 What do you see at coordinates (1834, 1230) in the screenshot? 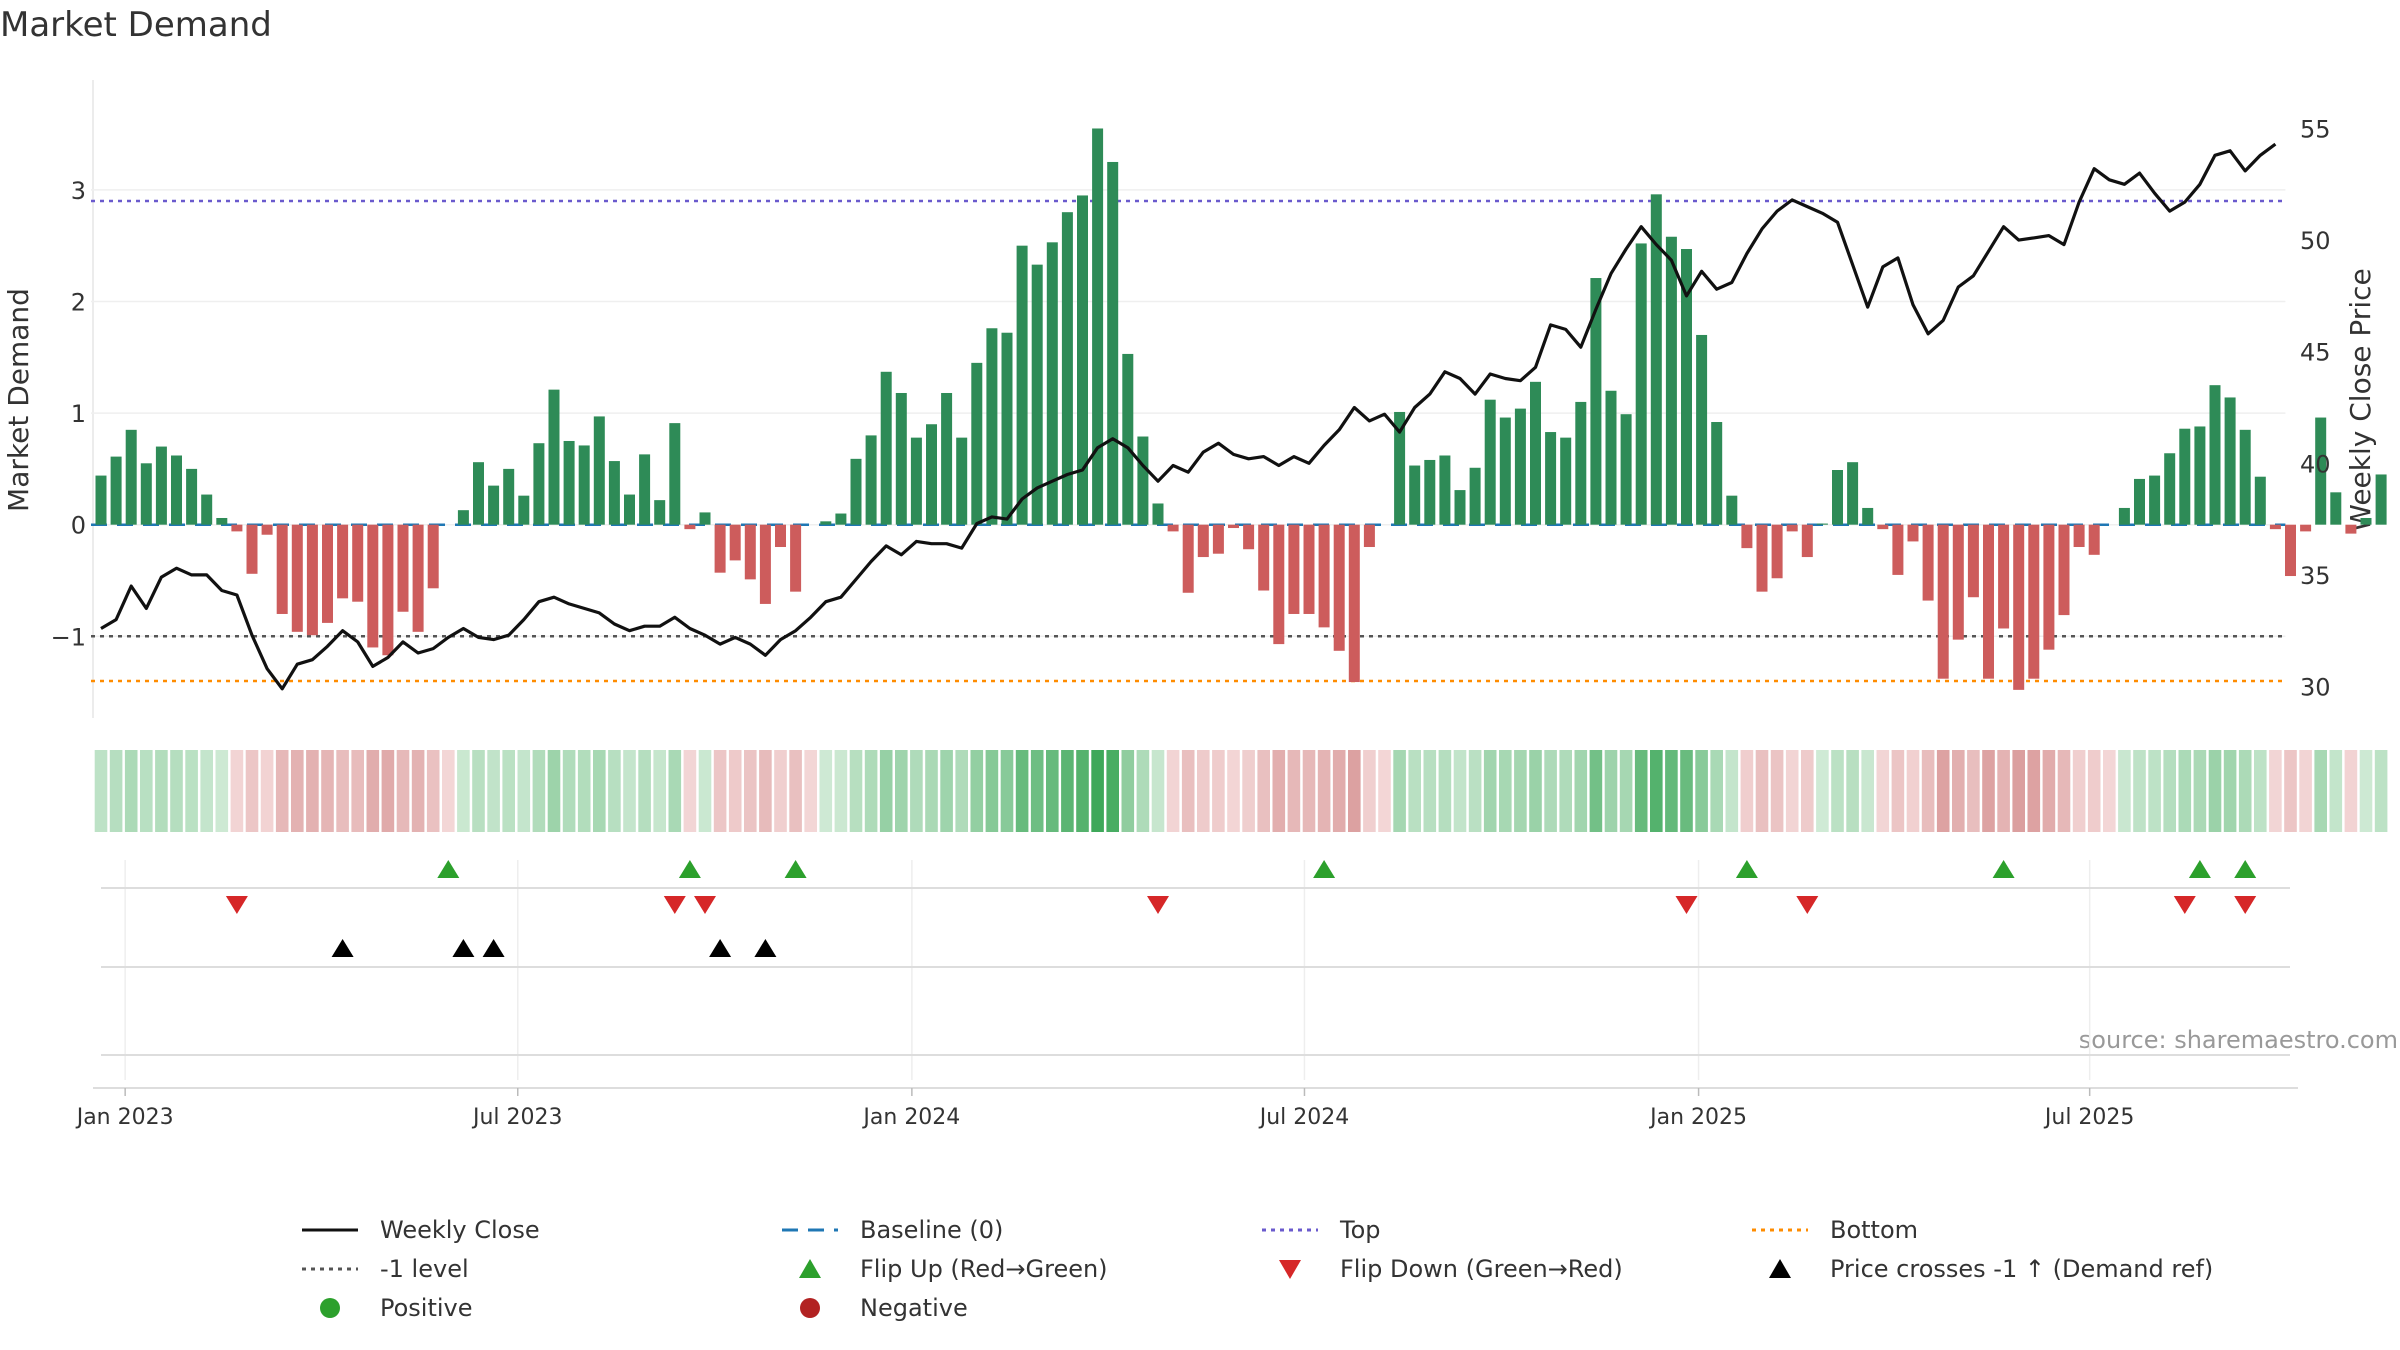
I see `legend-item: Bottom` at bounding box center [1834, 1230].